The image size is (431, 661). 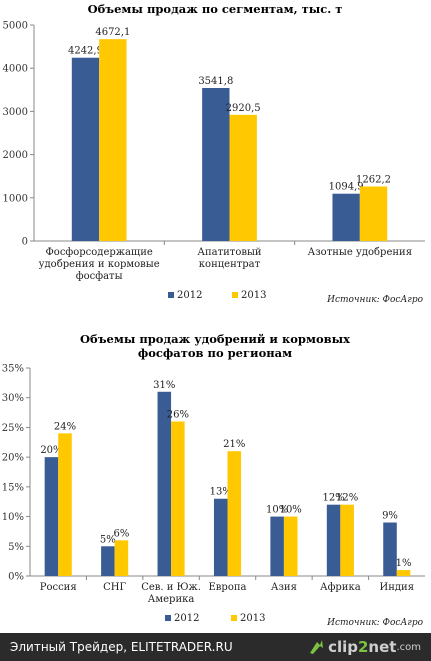 I want to click on data-label: 4242,9, so click(x=85, y=51).